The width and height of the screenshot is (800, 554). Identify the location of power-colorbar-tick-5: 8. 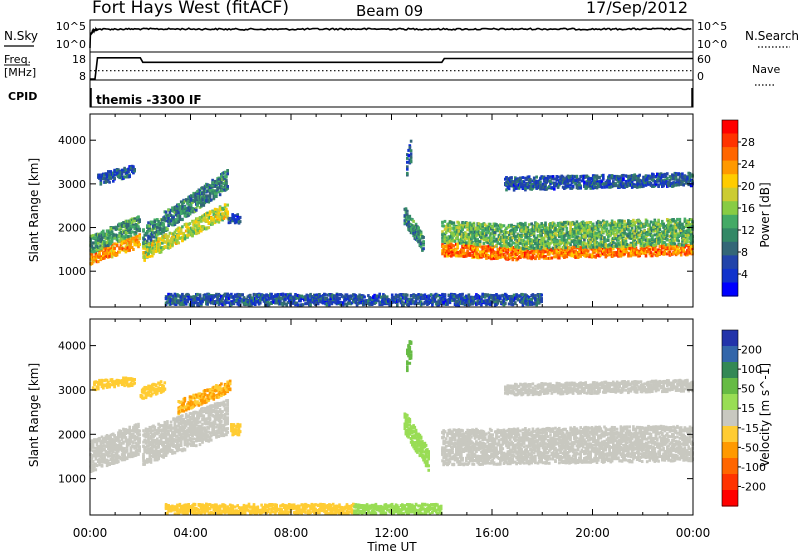
(744, 252).